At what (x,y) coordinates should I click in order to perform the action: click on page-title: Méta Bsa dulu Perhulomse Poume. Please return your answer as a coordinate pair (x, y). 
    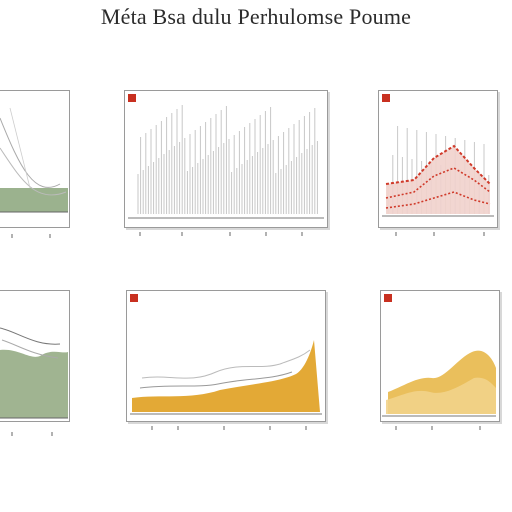
    Looking at the image, I should click on (256, 16).